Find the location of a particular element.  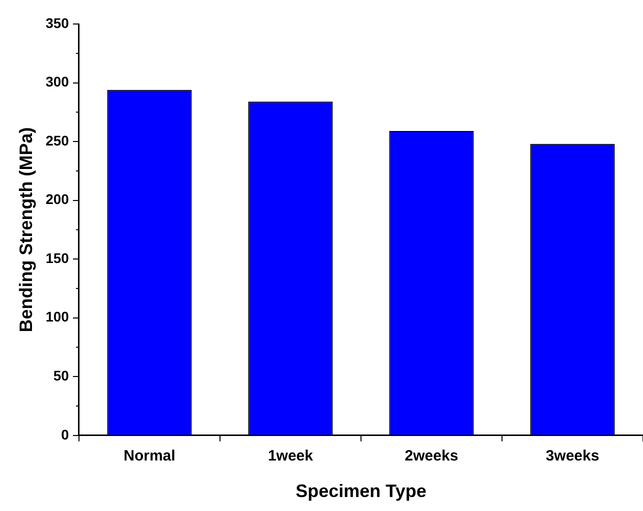

y-axis-title: Bending Strength (MPa) is located at coordinates (26, 229).